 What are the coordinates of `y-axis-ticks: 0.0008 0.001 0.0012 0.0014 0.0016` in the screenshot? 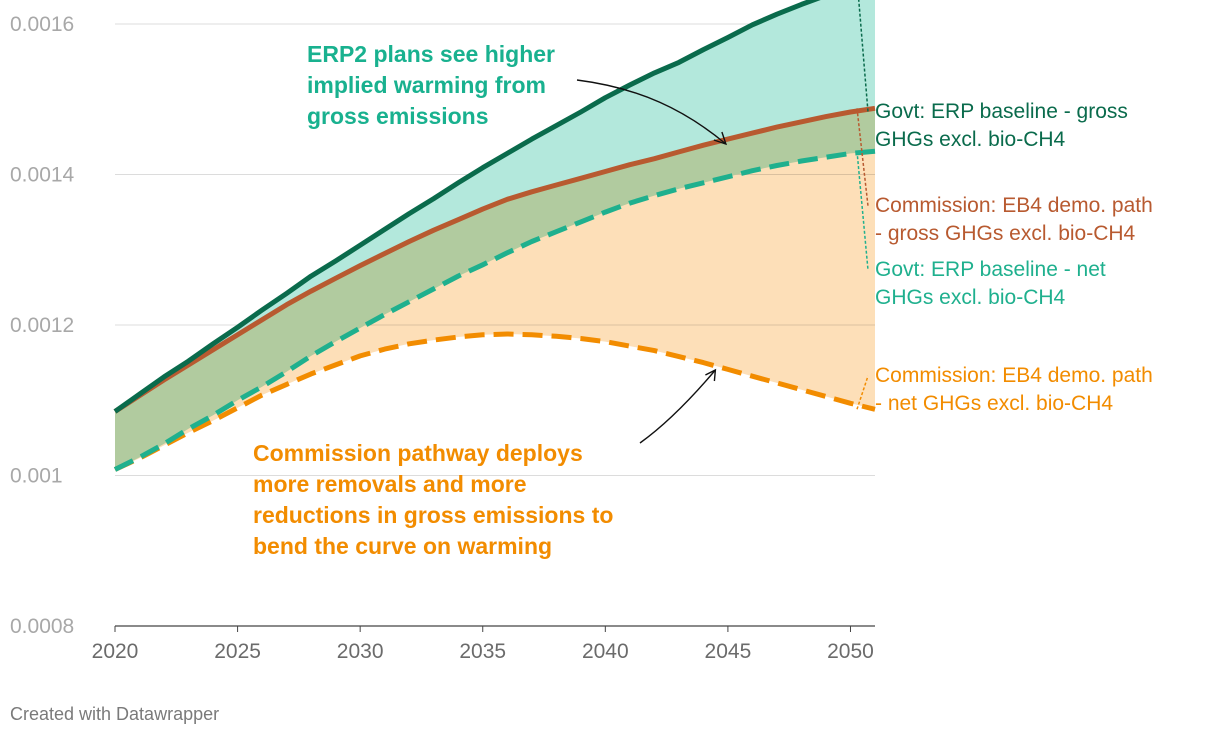 It's located at (42, 325).